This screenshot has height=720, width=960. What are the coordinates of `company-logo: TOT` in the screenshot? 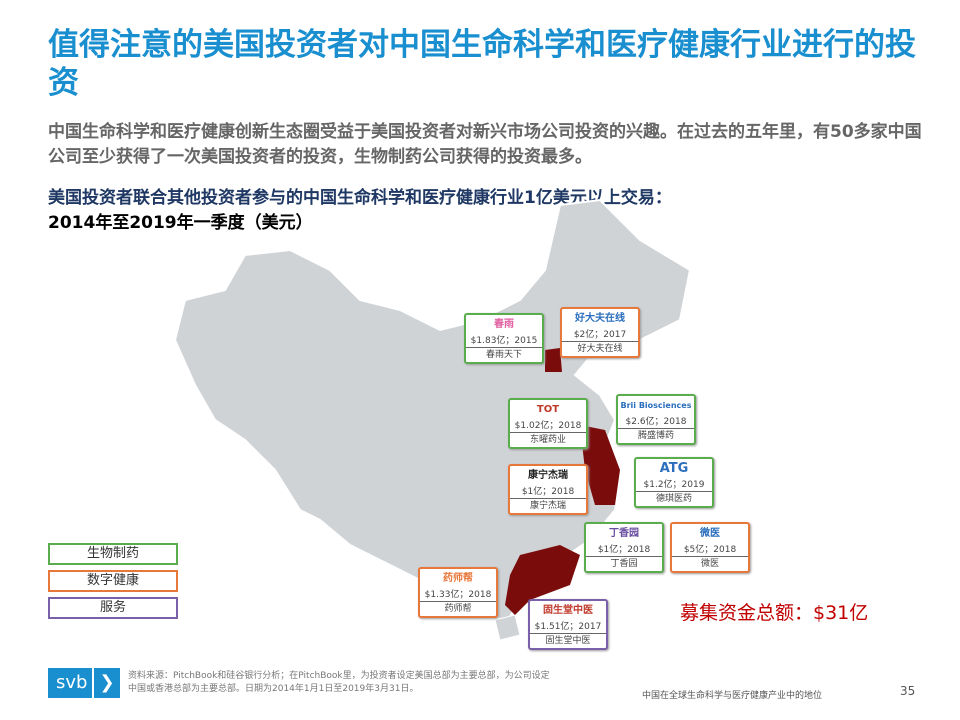 It's located at (548, 409).